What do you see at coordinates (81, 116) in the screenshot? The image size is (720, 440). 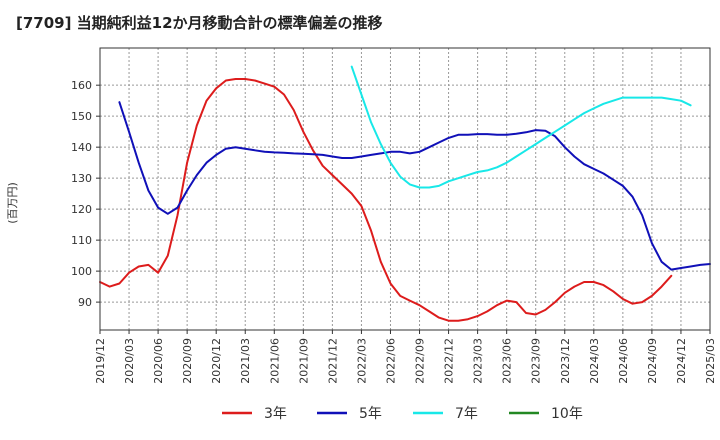 I see `y-tick-label: 150` at bounding box center [81, 116].